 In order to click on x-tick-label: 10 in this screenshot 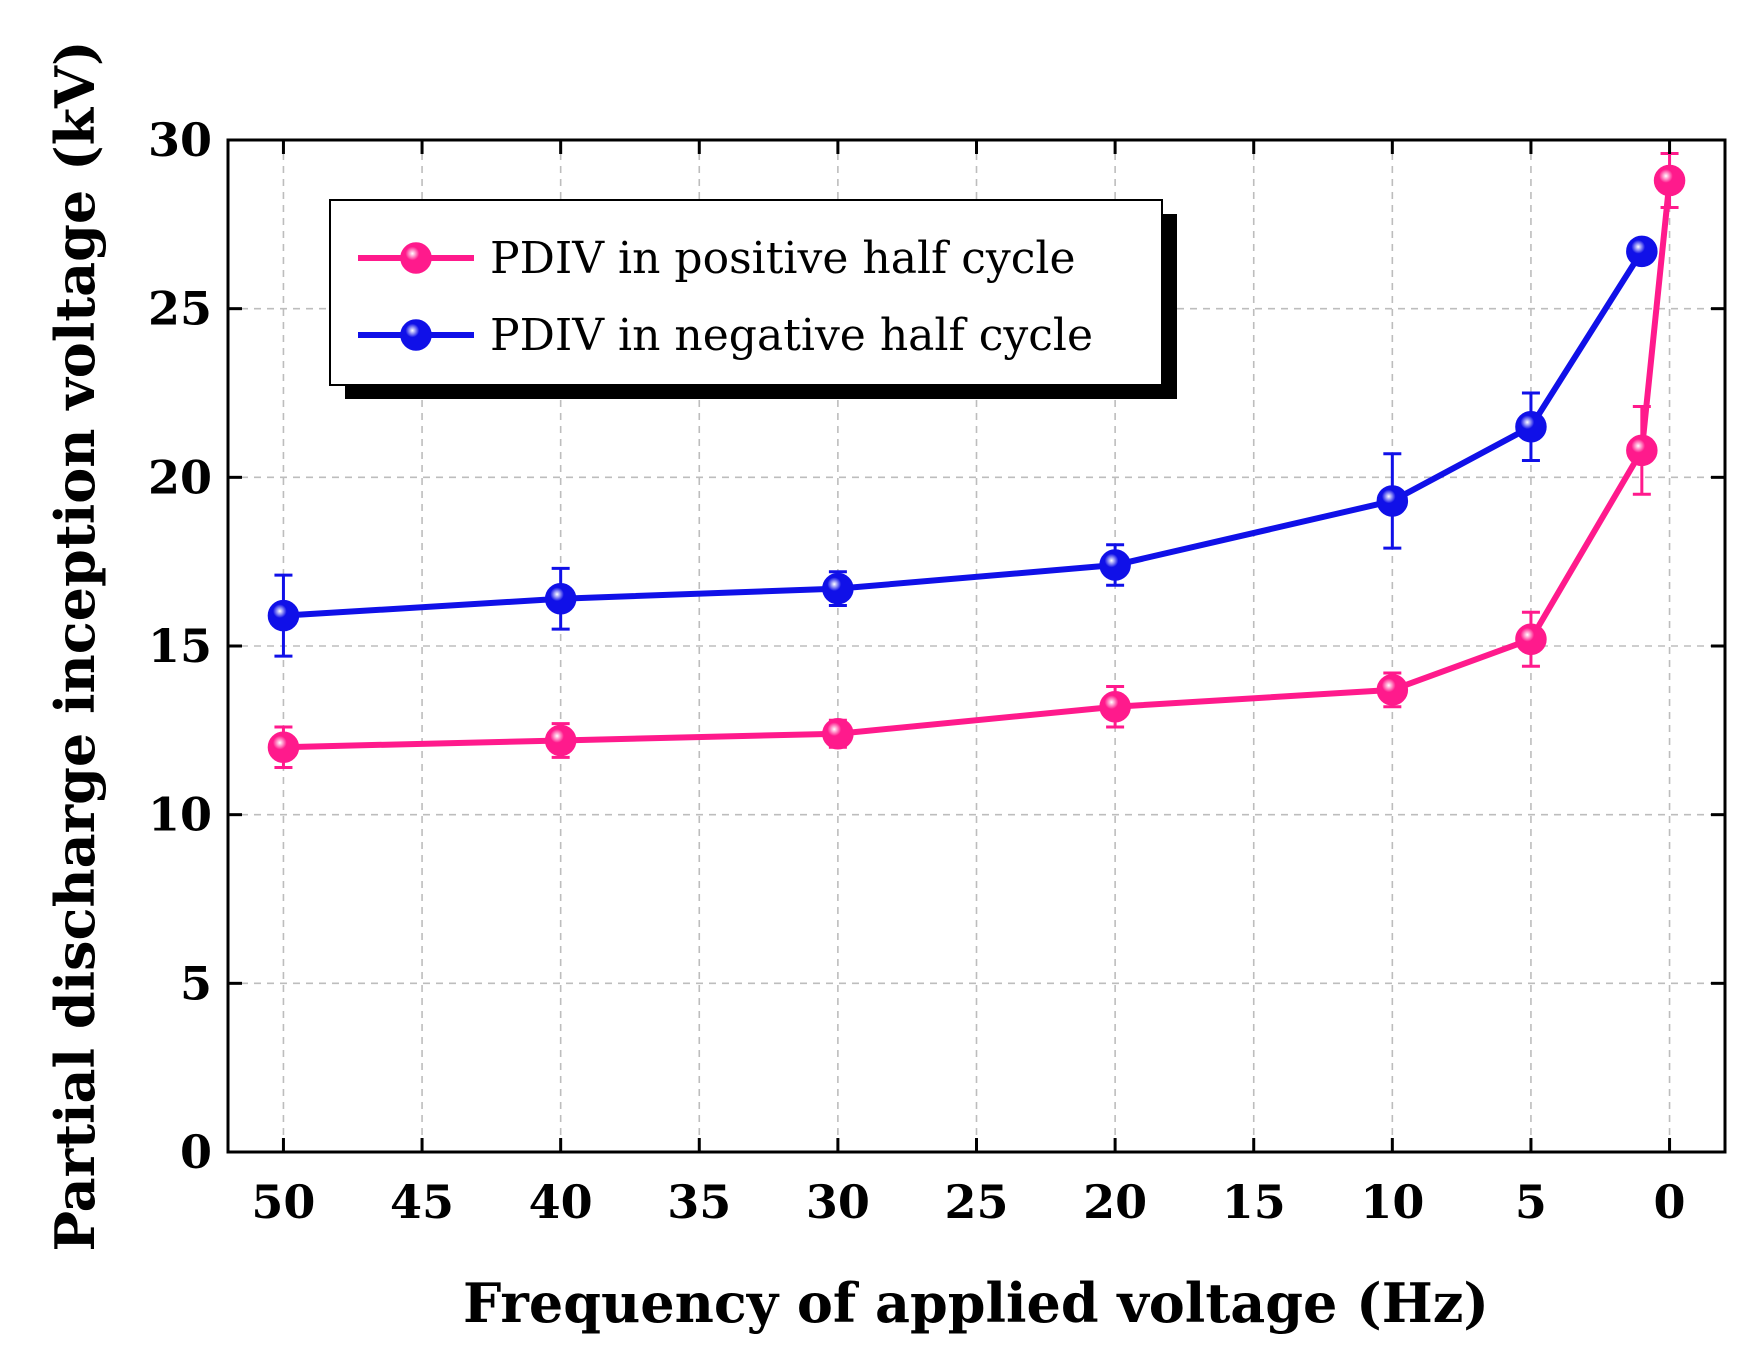, I will do `click(1392, 1202)`.